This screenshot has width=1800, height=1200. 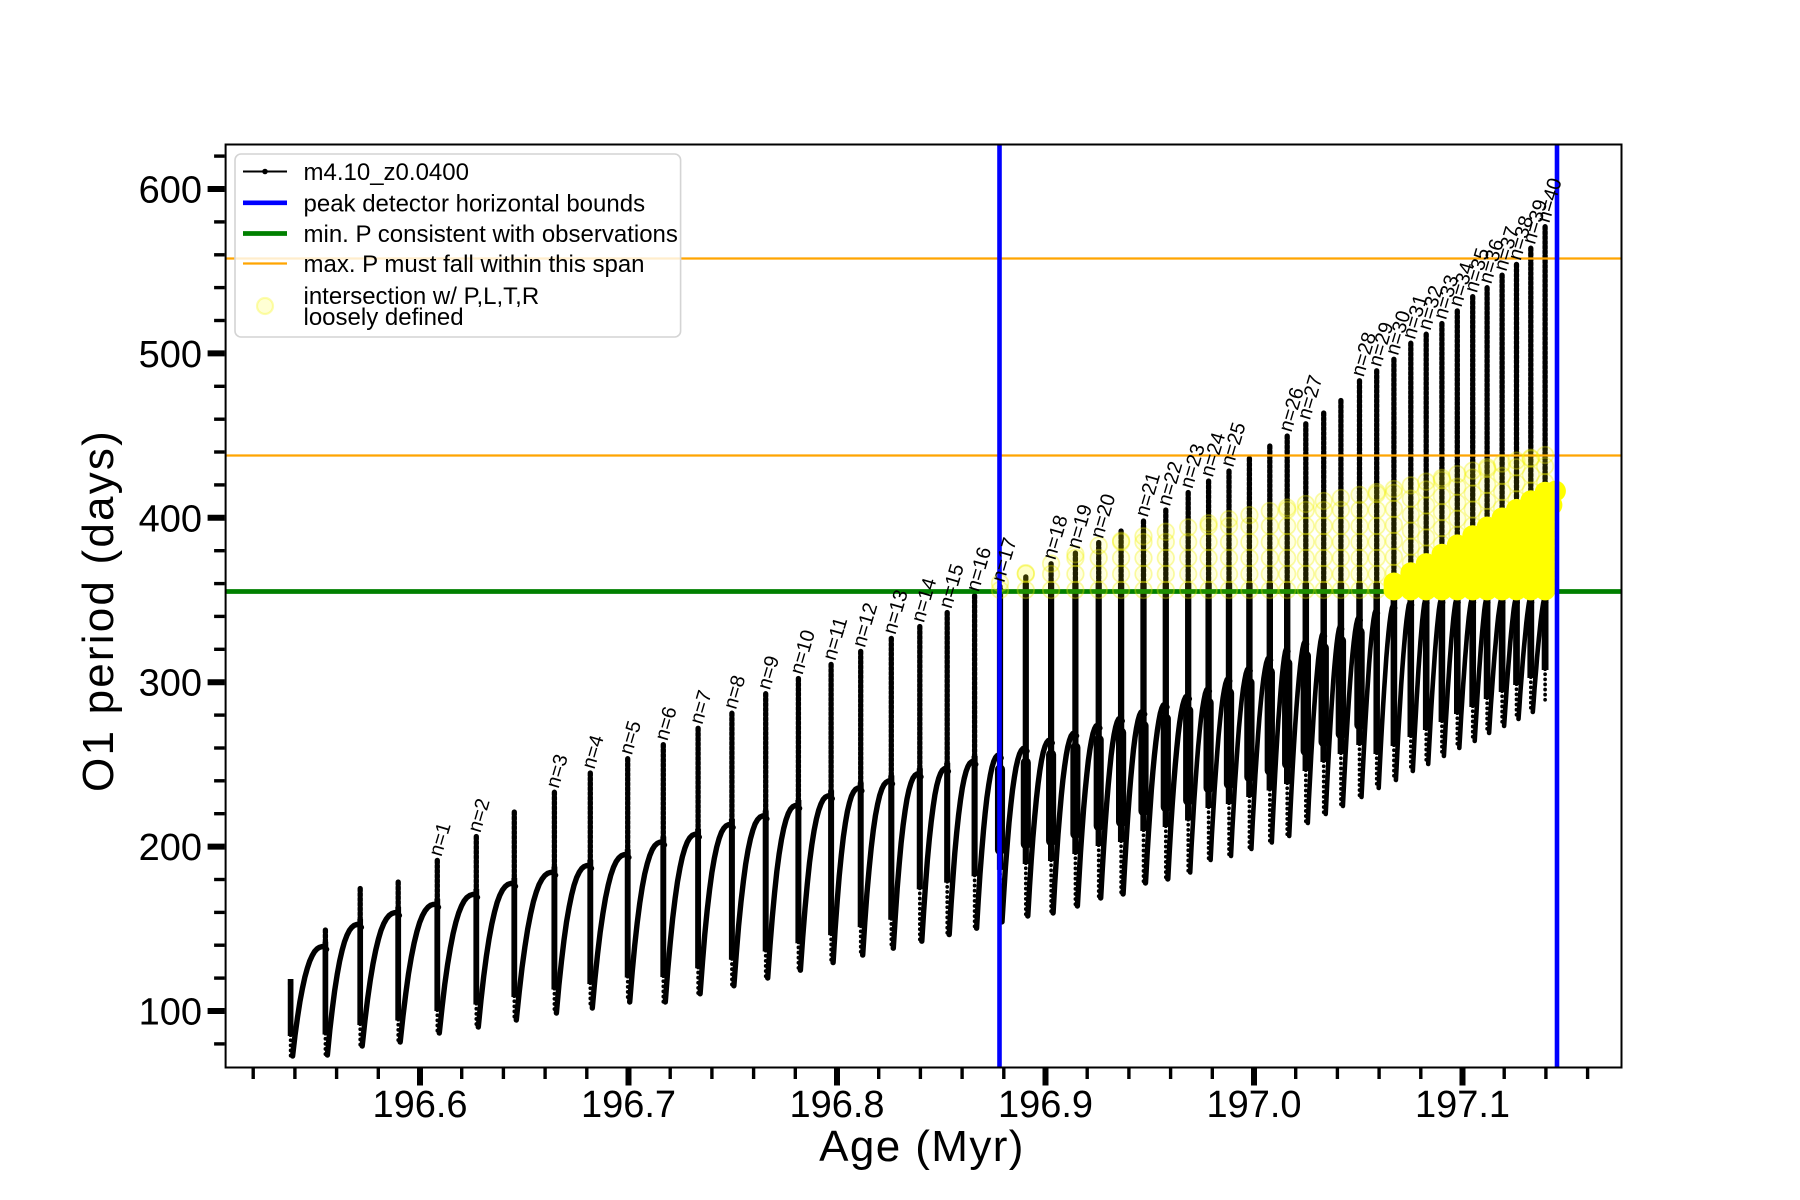 What do you see at coordinates (170, 355) in the screenshot?
I see `svg-text: 500` at bounding box center [170, 355].